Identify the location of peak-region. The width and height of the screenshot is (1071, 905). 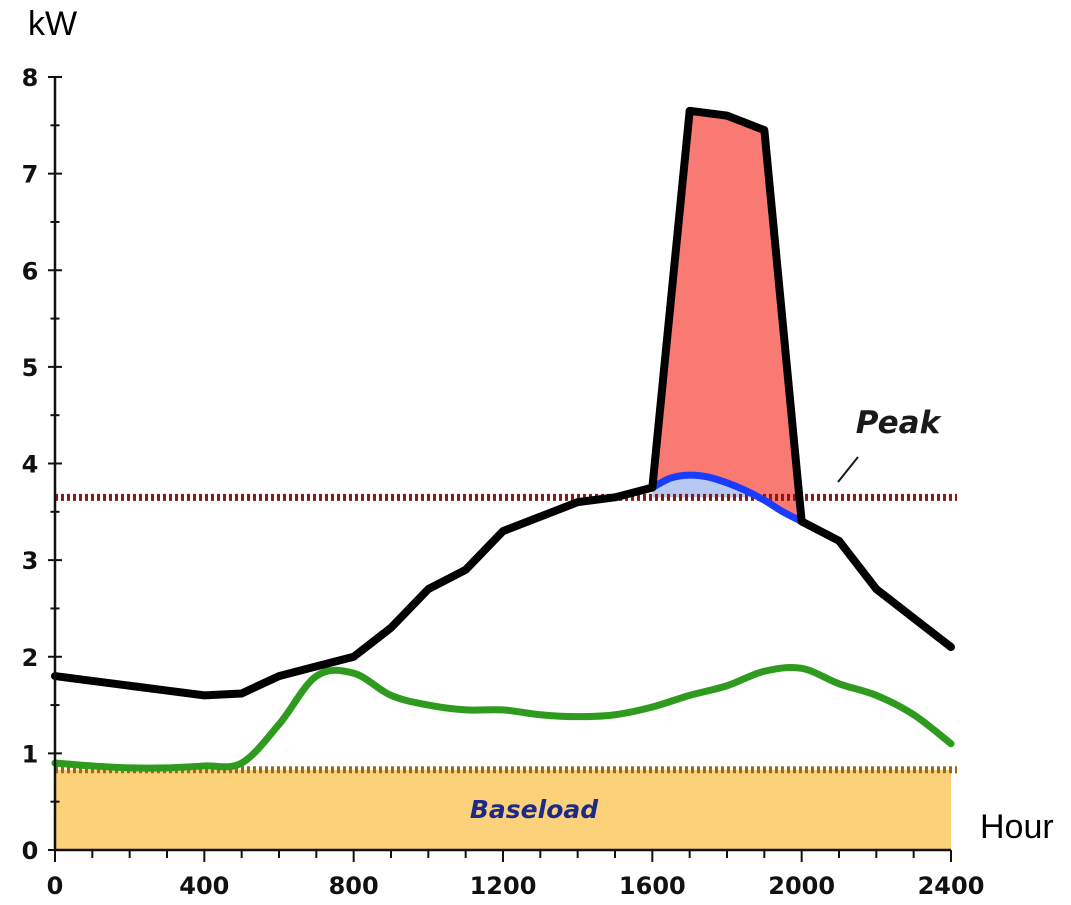
(727, 316).